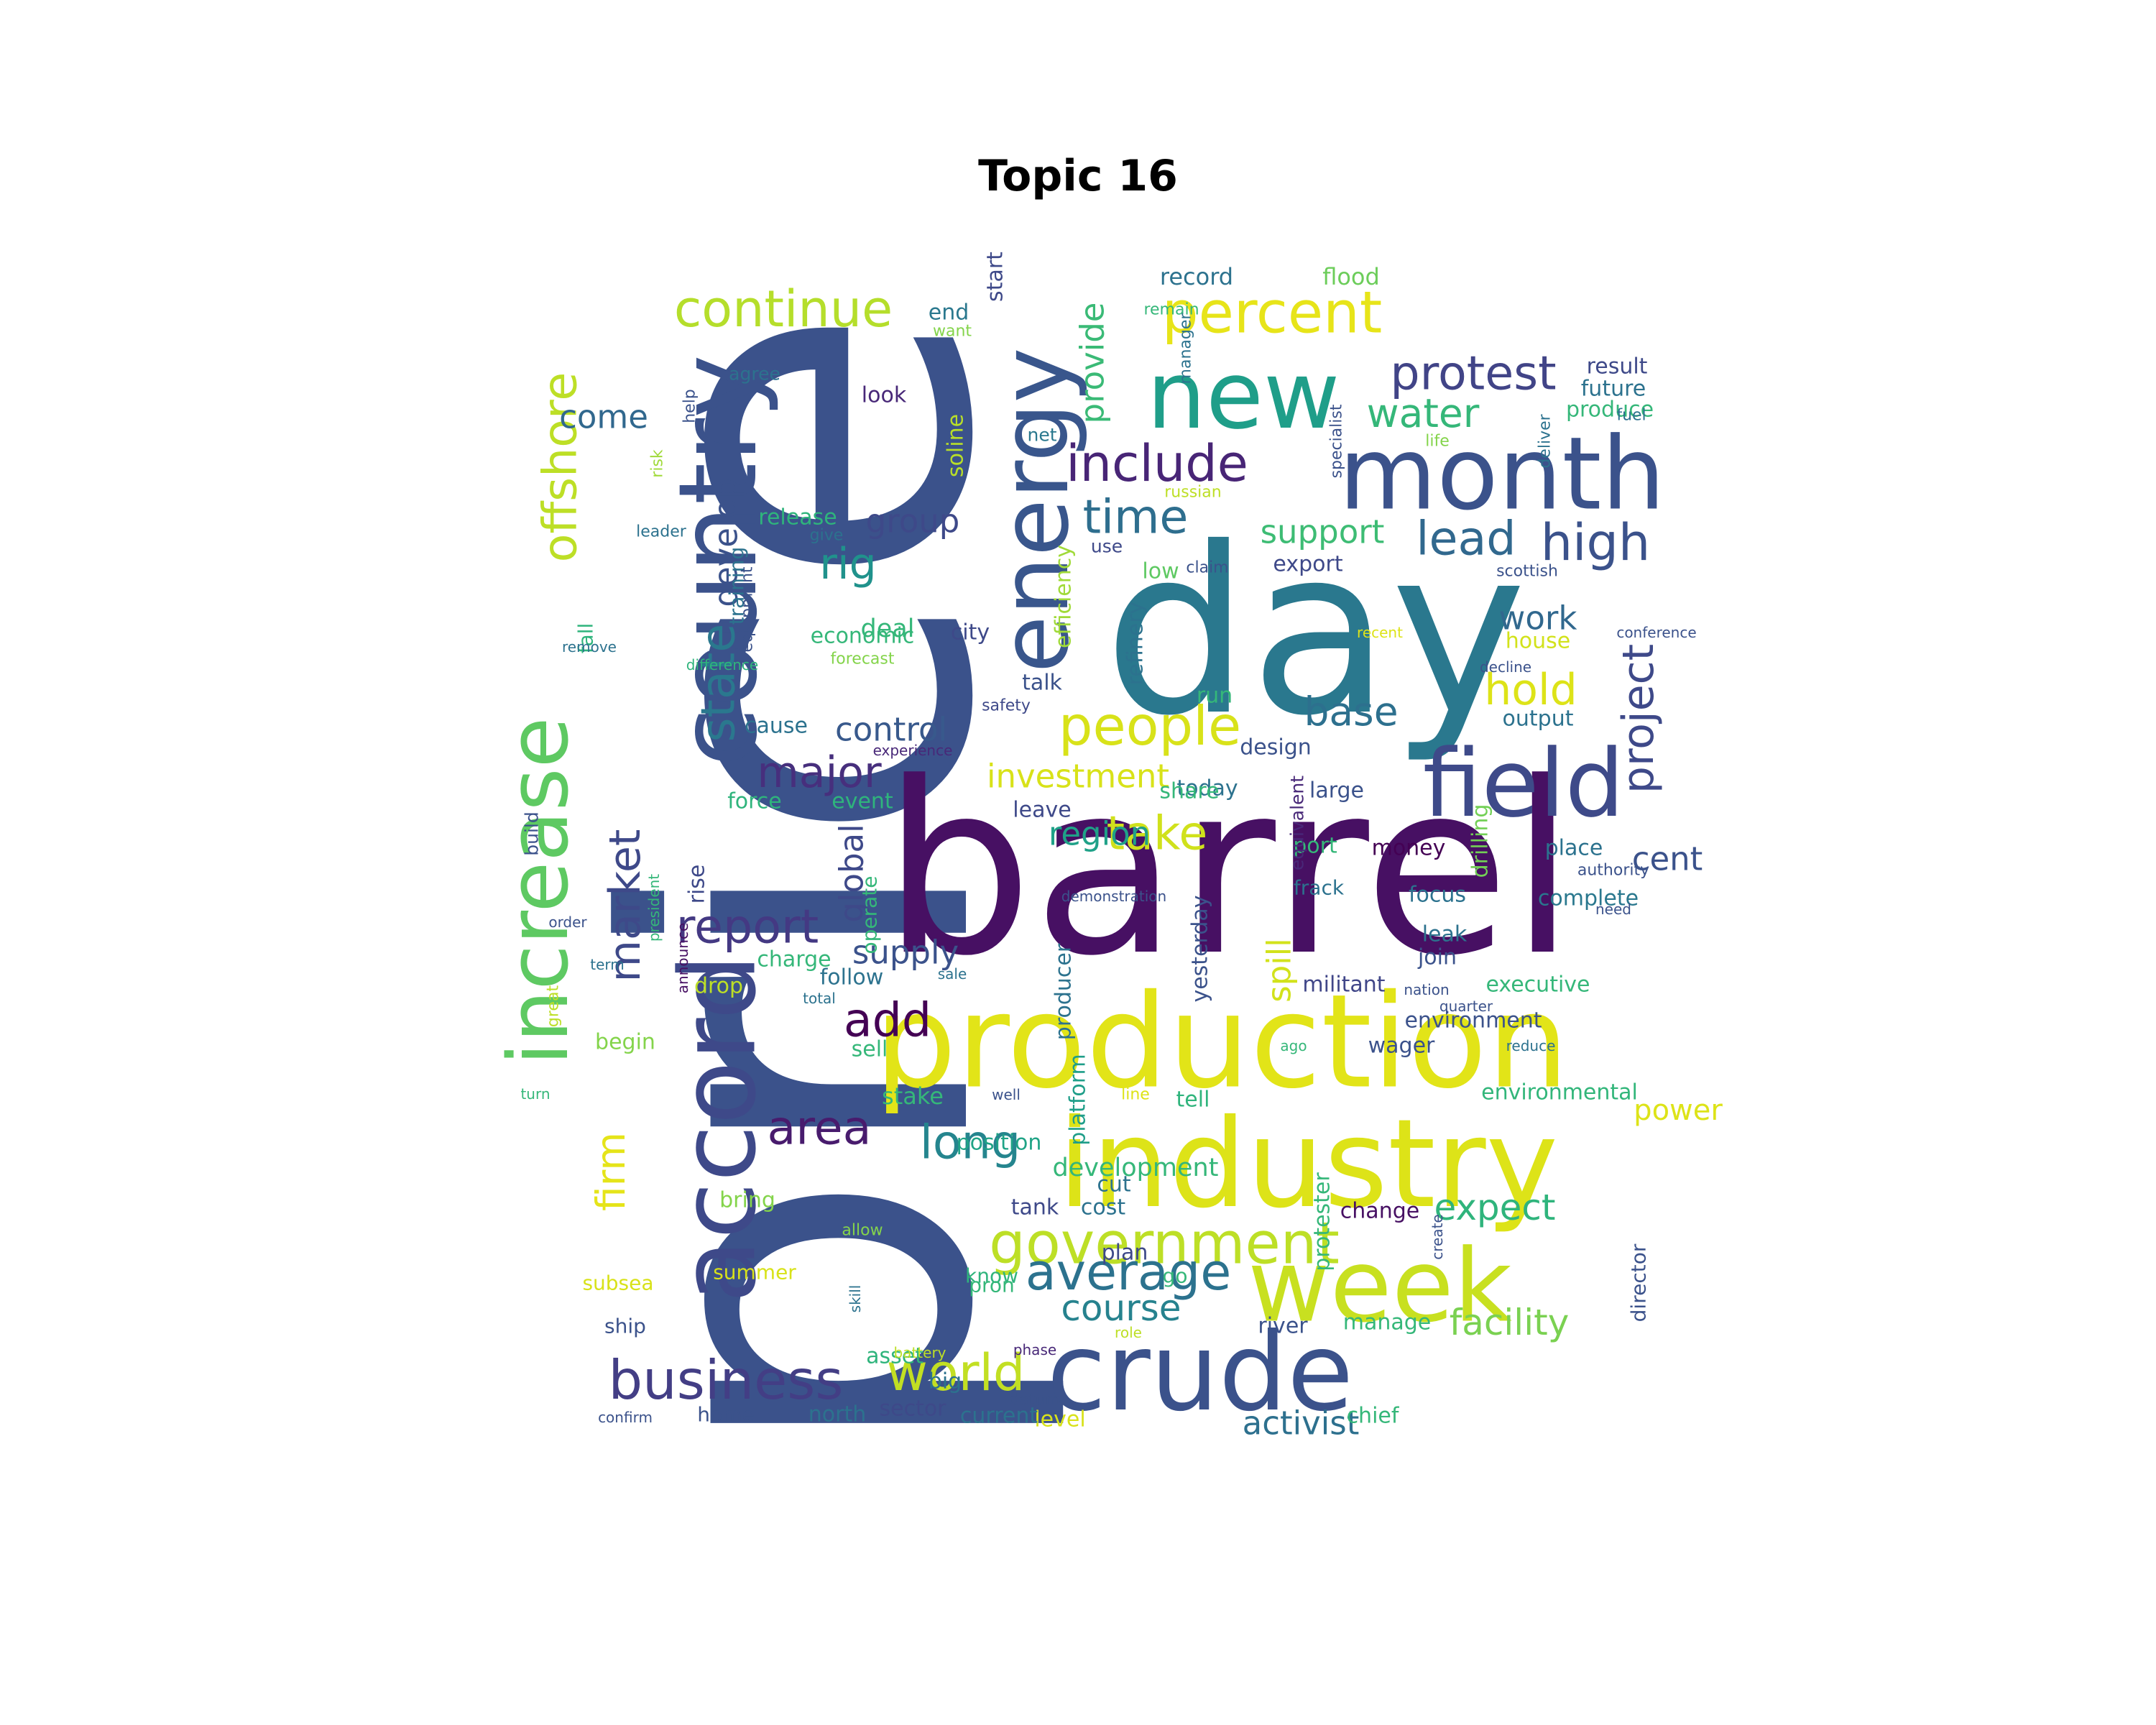 This screenshot has height=1725, width=2156. What do you see at coordinates (1103, 1207) in the screenshot?
I see `word-cost: cost` at bounding box center [1103, 1207].